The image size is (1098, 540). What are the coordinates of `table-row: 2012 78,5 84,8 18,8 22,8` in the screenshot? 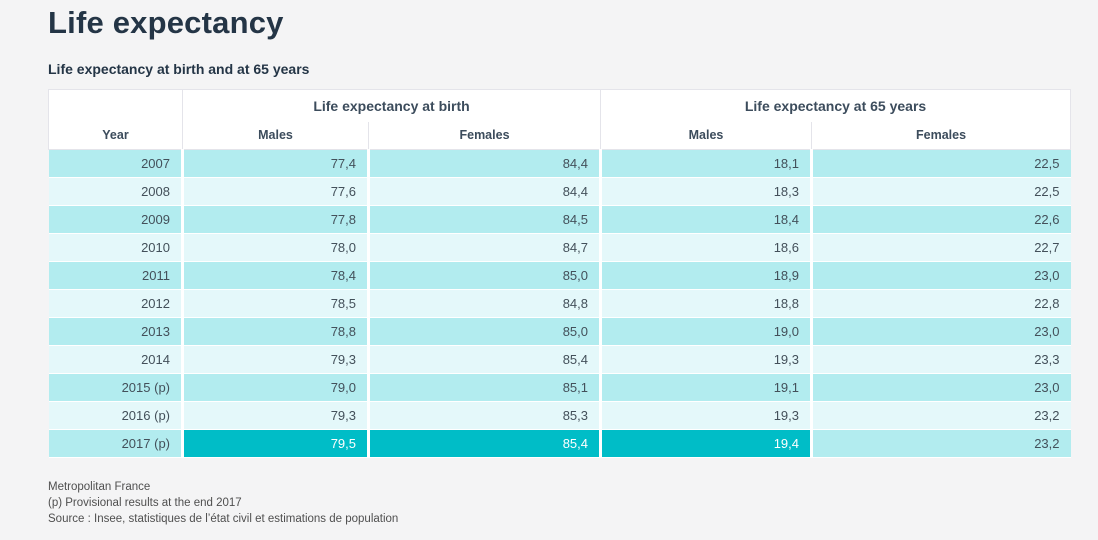 It's located at (559, 304).